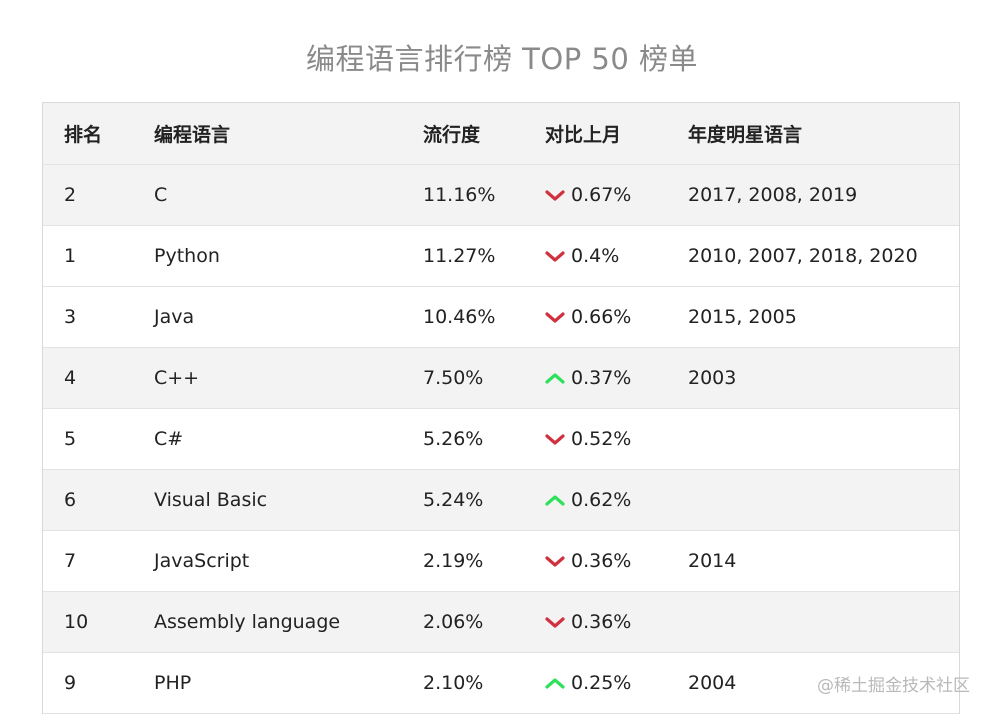 The width and height of the screenshot is (990, 714). I want to click on star-years-cell: 2004, so click(712, 683).